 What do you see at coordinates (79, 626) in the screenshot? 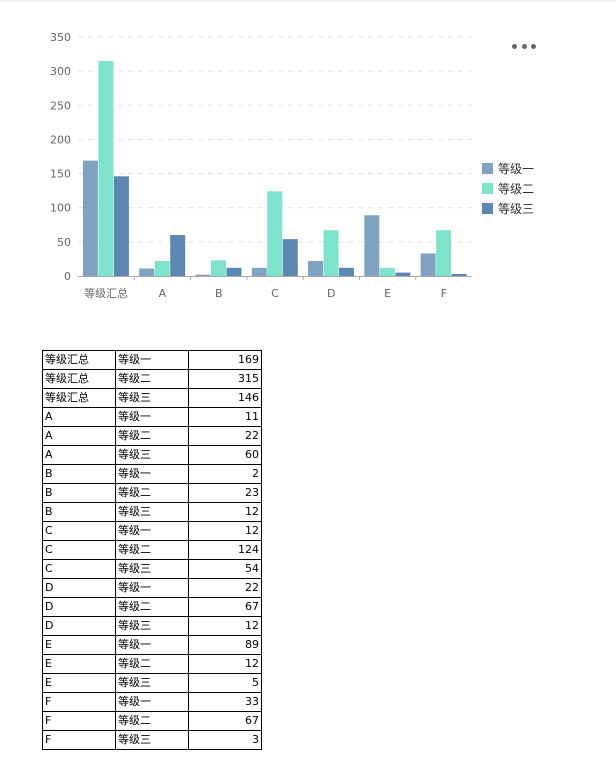
I see `table-cell-category: D` at bounding box center [79, 626].